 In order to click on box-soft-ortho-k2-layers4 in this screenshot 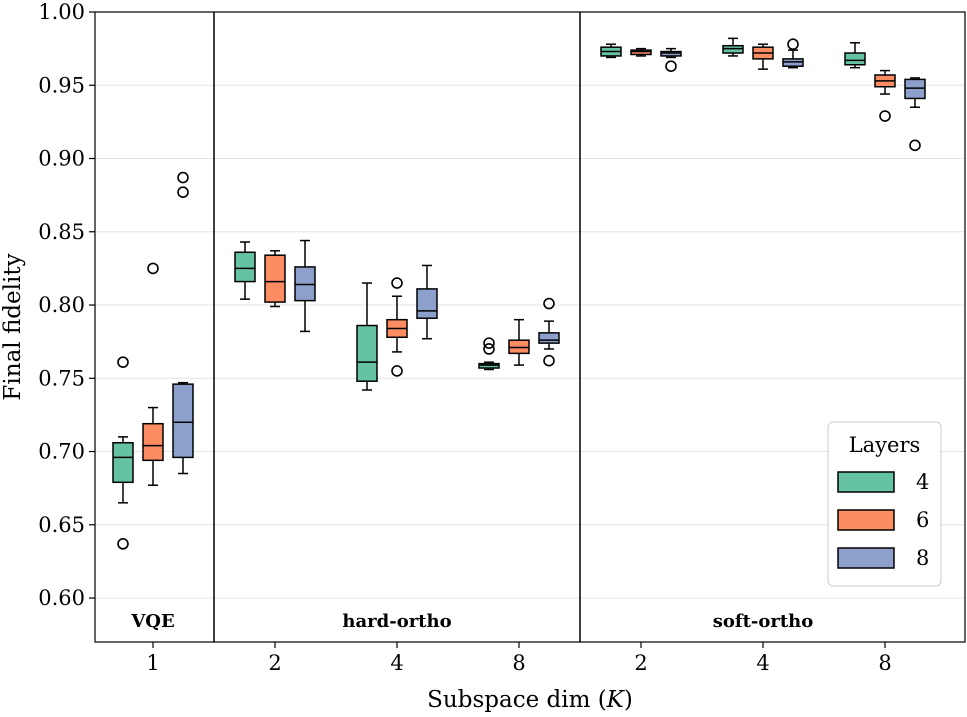, I will do `click(611, 51)`.